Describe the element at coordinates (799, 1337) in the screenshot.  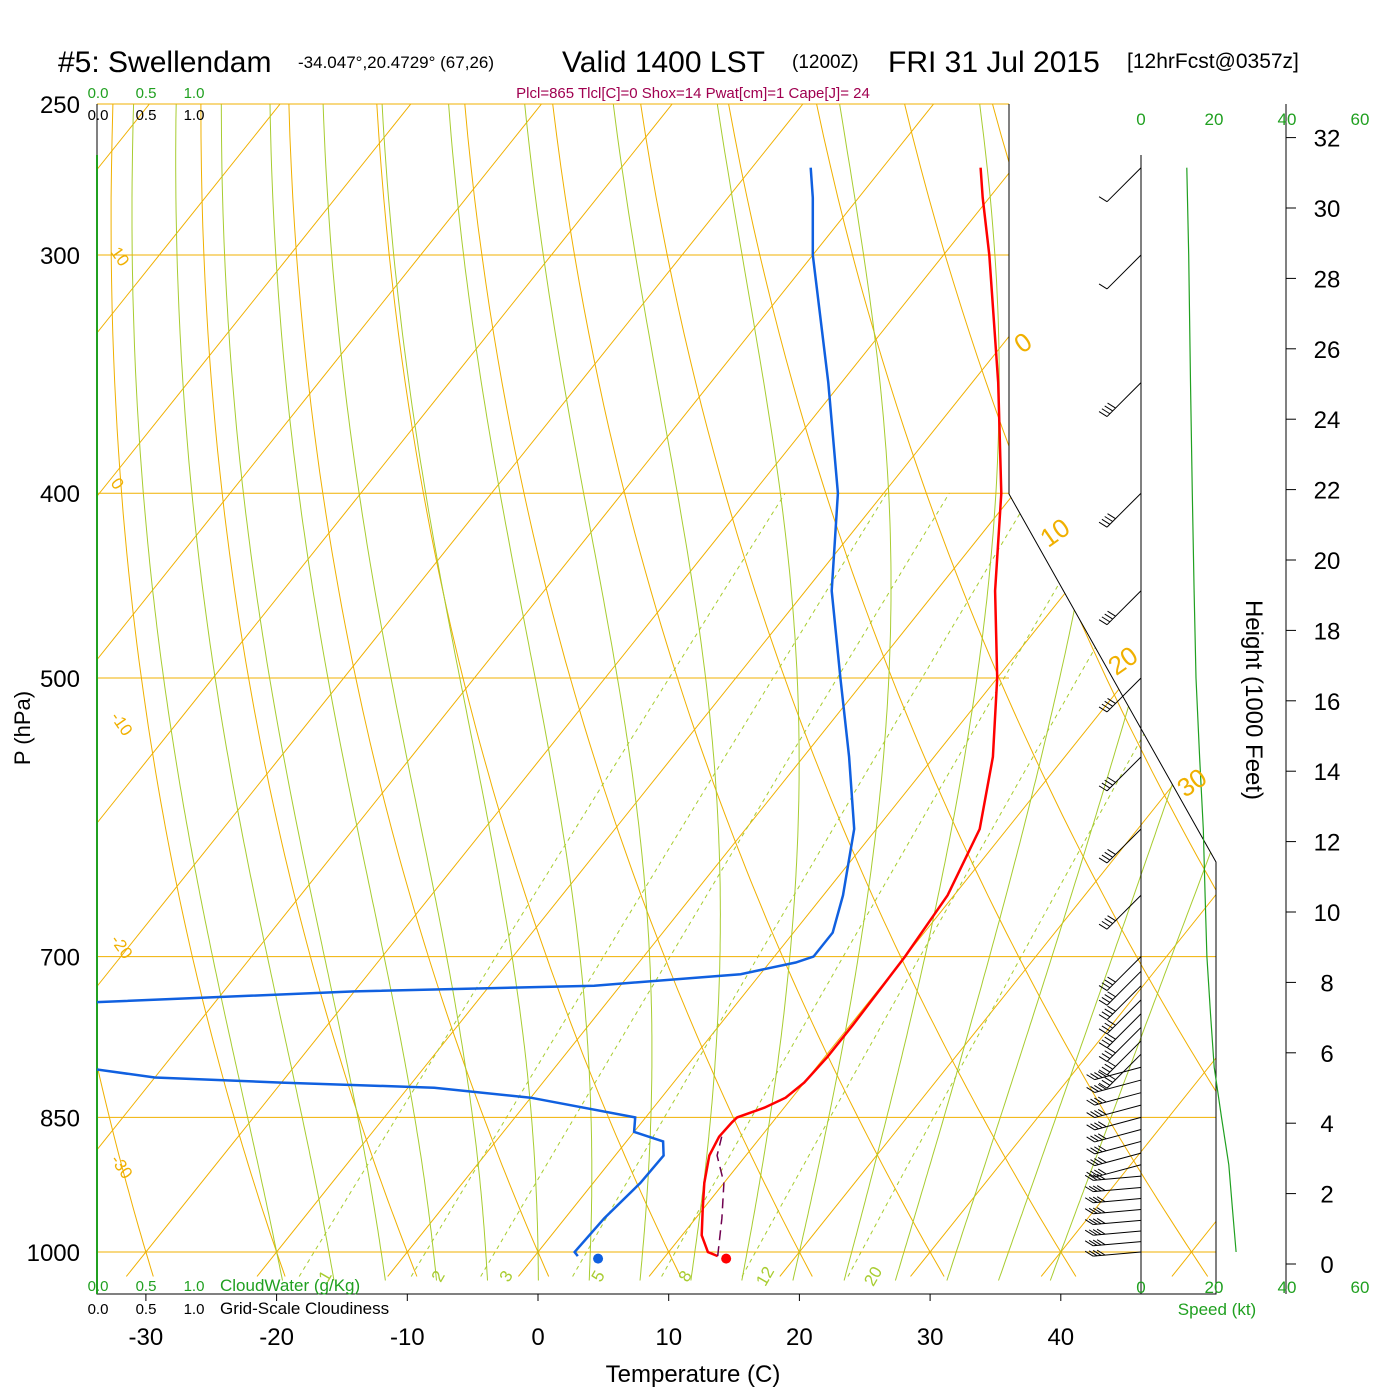
I see `x-tick-20: 20` at that location.